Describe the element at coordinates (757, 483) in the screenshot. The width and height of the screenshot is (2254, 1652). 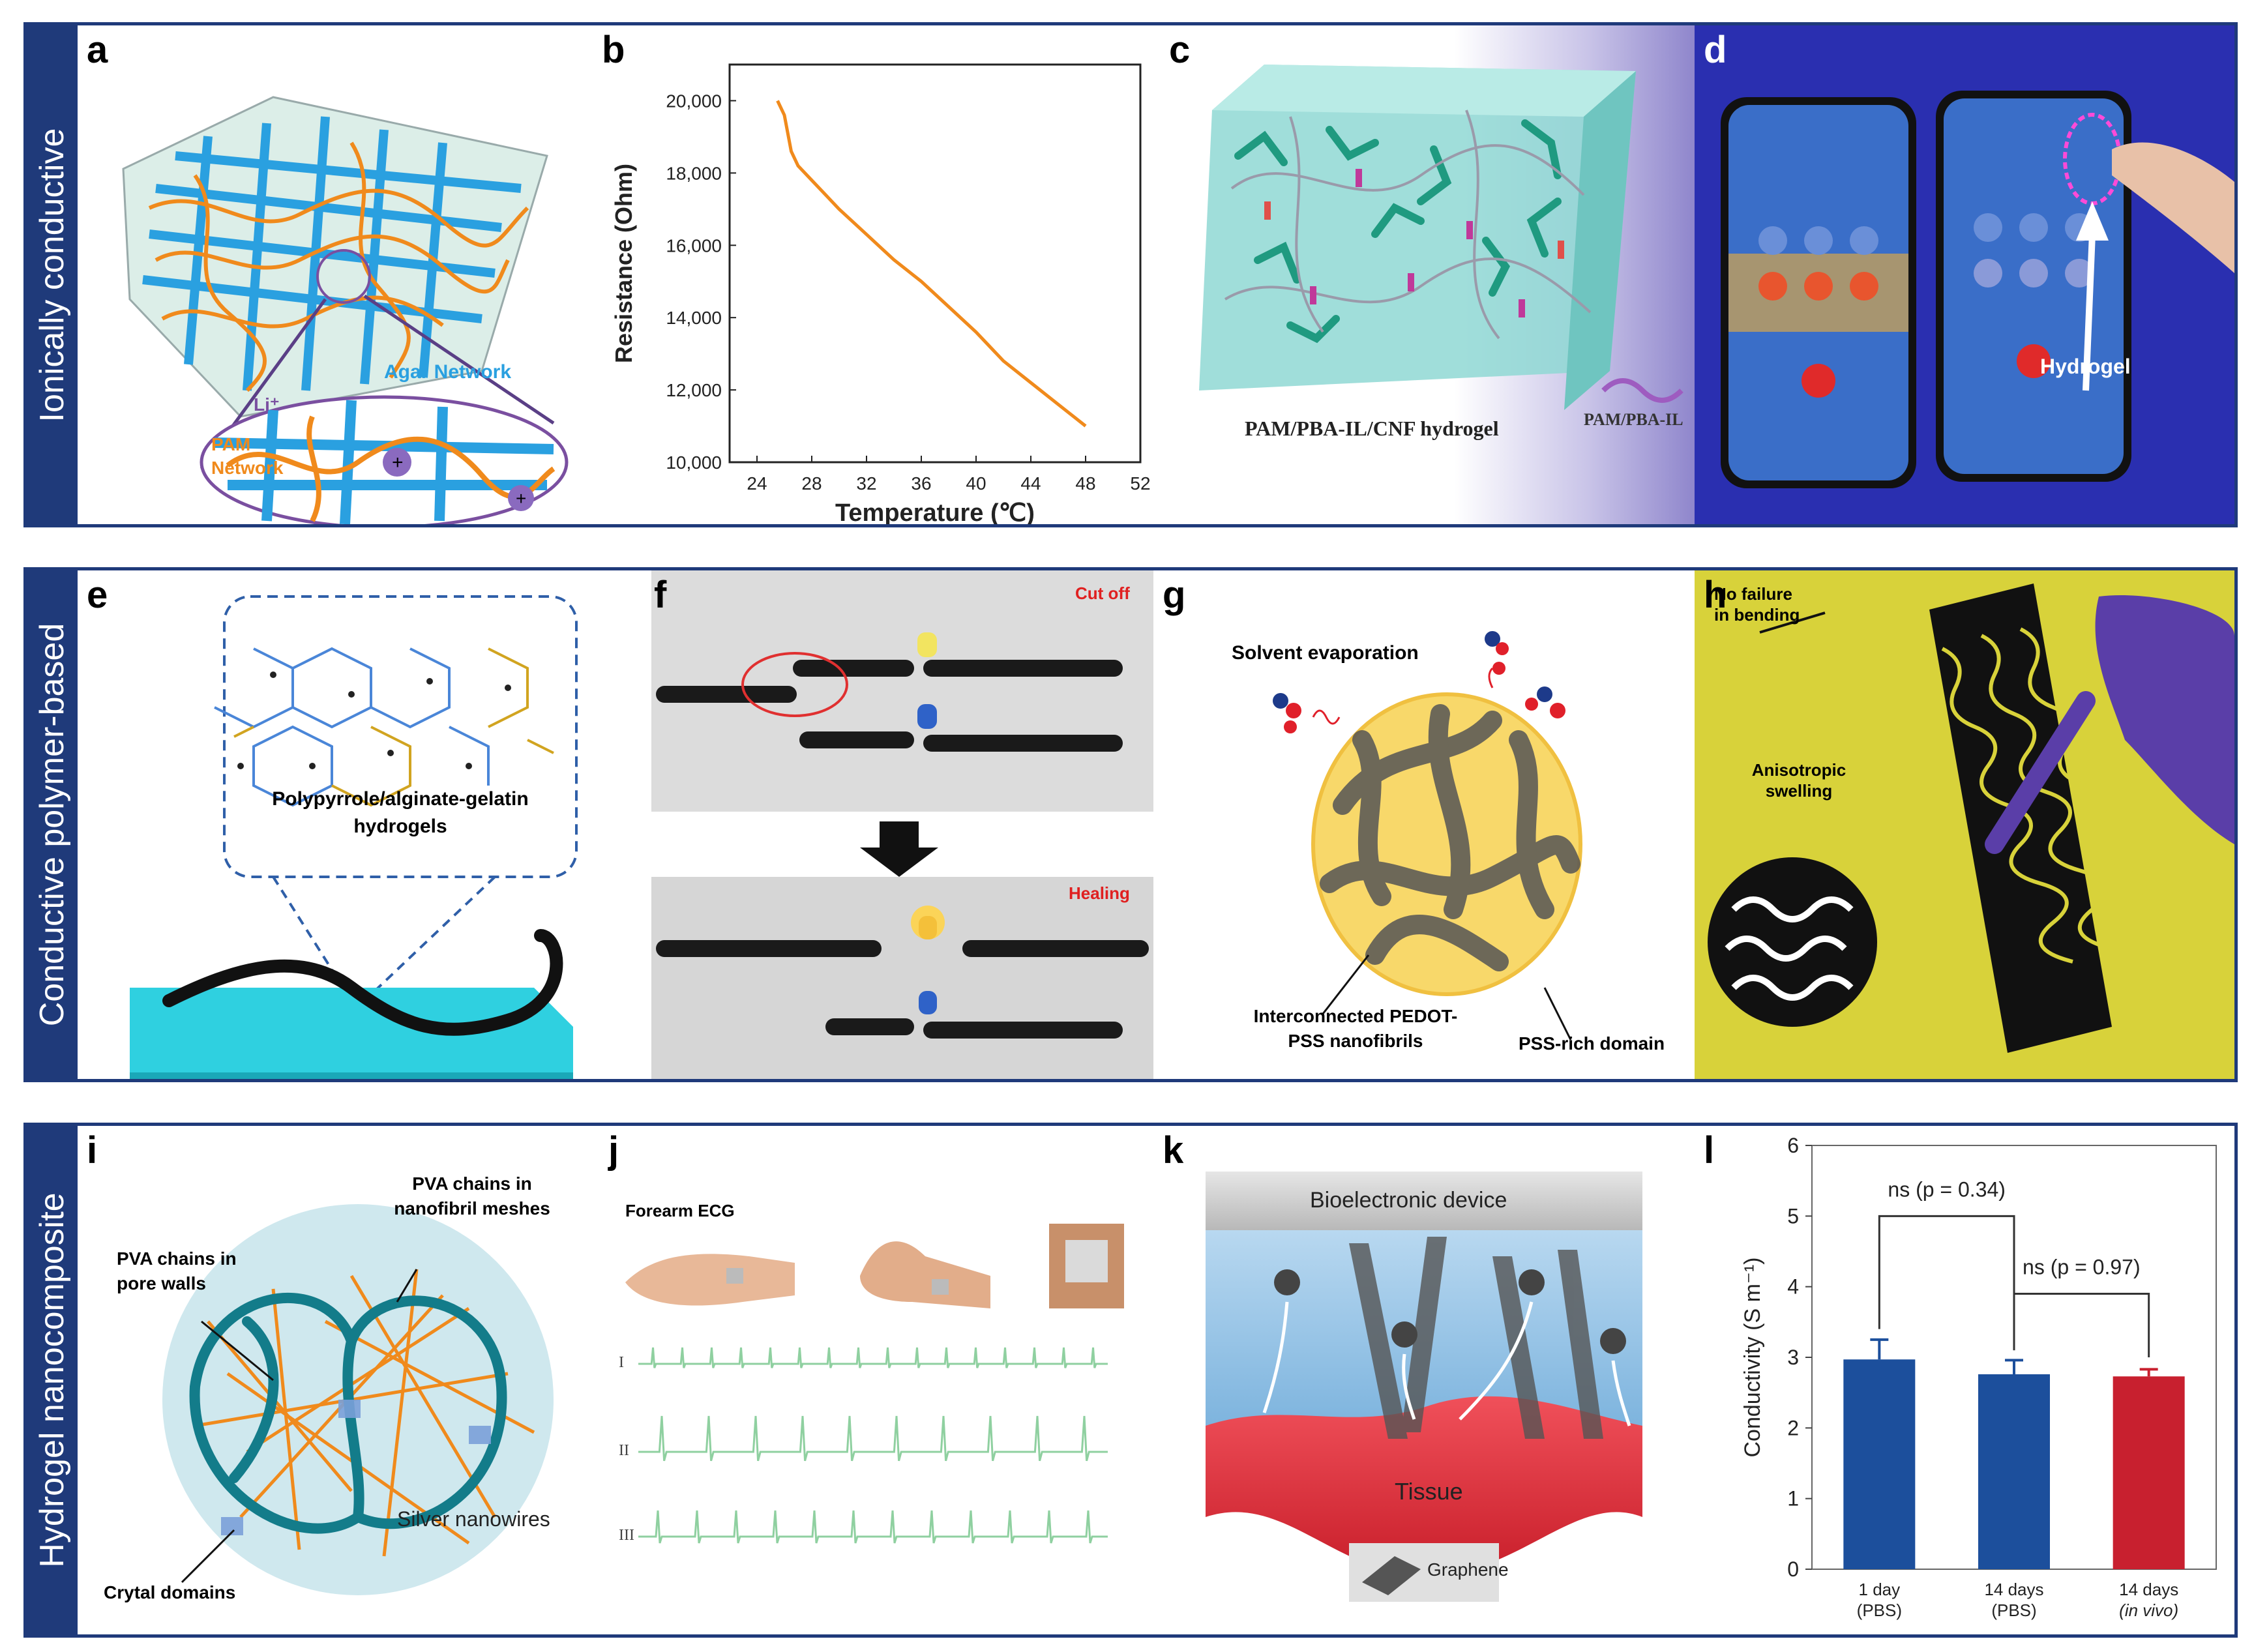
I see `x-tick-label: 24` at that location.